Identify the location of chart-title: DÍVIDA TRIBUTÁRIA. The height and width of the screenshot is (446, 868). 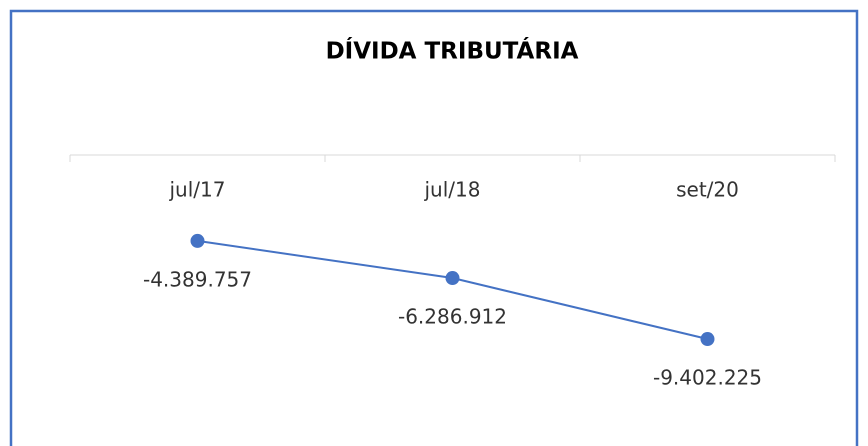
(452, 51).